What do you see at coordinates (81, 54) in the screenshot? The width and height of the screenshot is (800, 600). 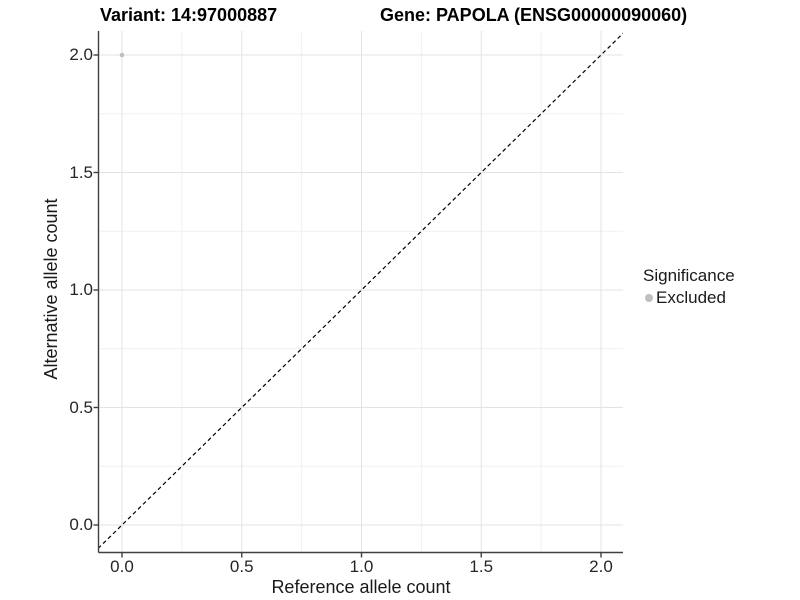 I see `y-tick-label: 2.0` at bounding box center [81, 54].